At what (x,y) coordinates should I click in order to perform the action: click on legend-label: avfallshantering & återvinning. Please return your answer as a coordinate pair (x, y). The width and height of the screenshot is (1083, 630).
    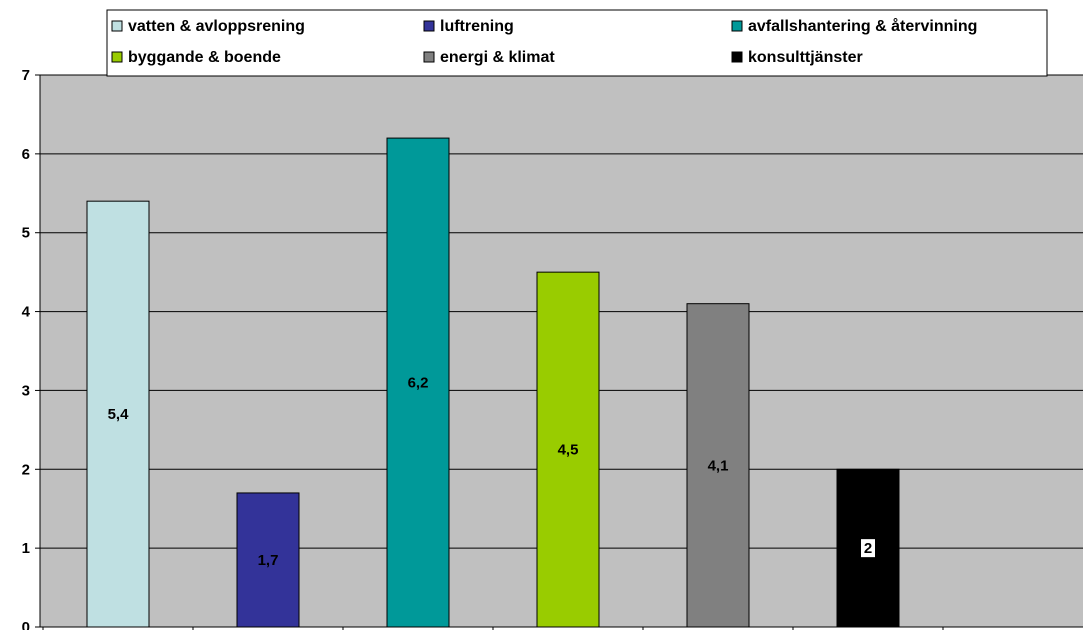
    Looking at the image, I should click on (862, 26).